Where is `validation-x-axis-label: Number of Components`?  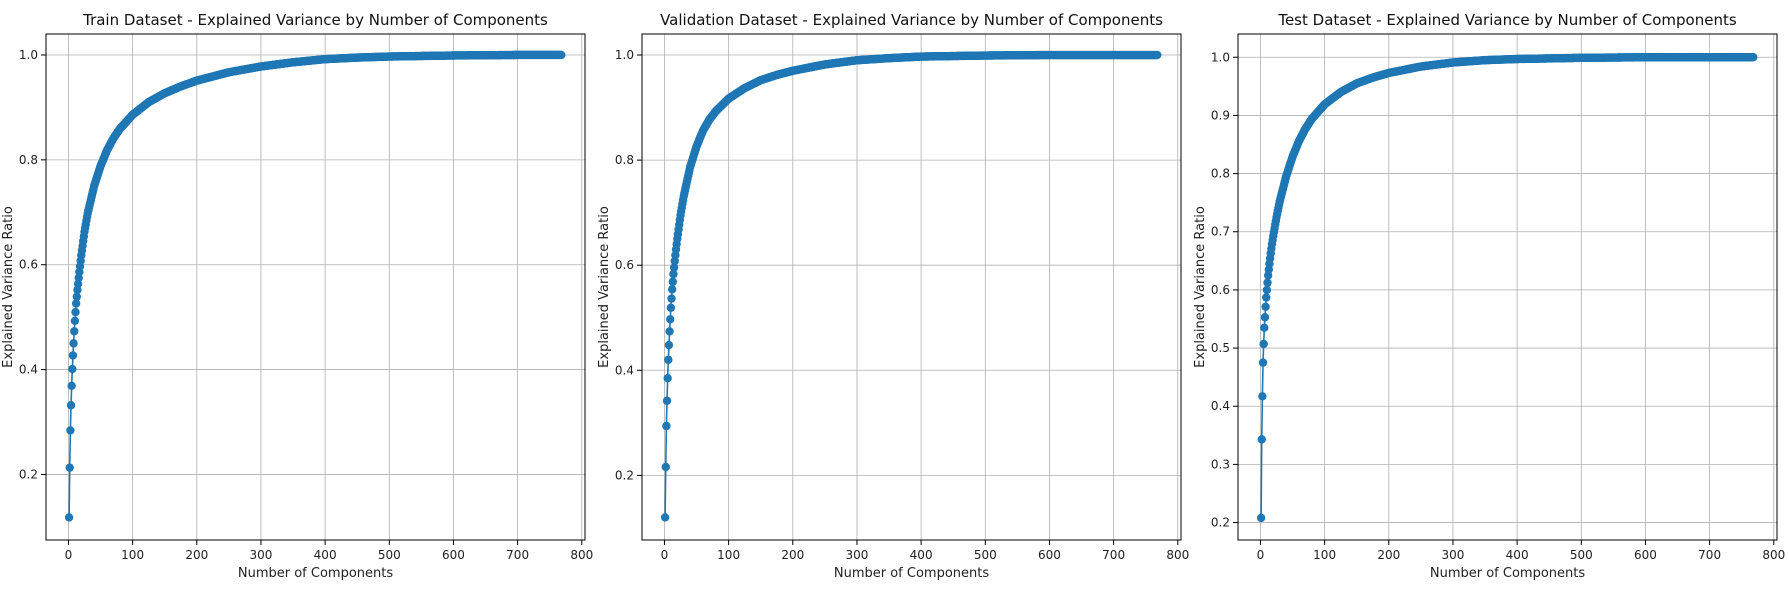
validation-x-axis-label: Number of Components is located at coordinates (911, 573).